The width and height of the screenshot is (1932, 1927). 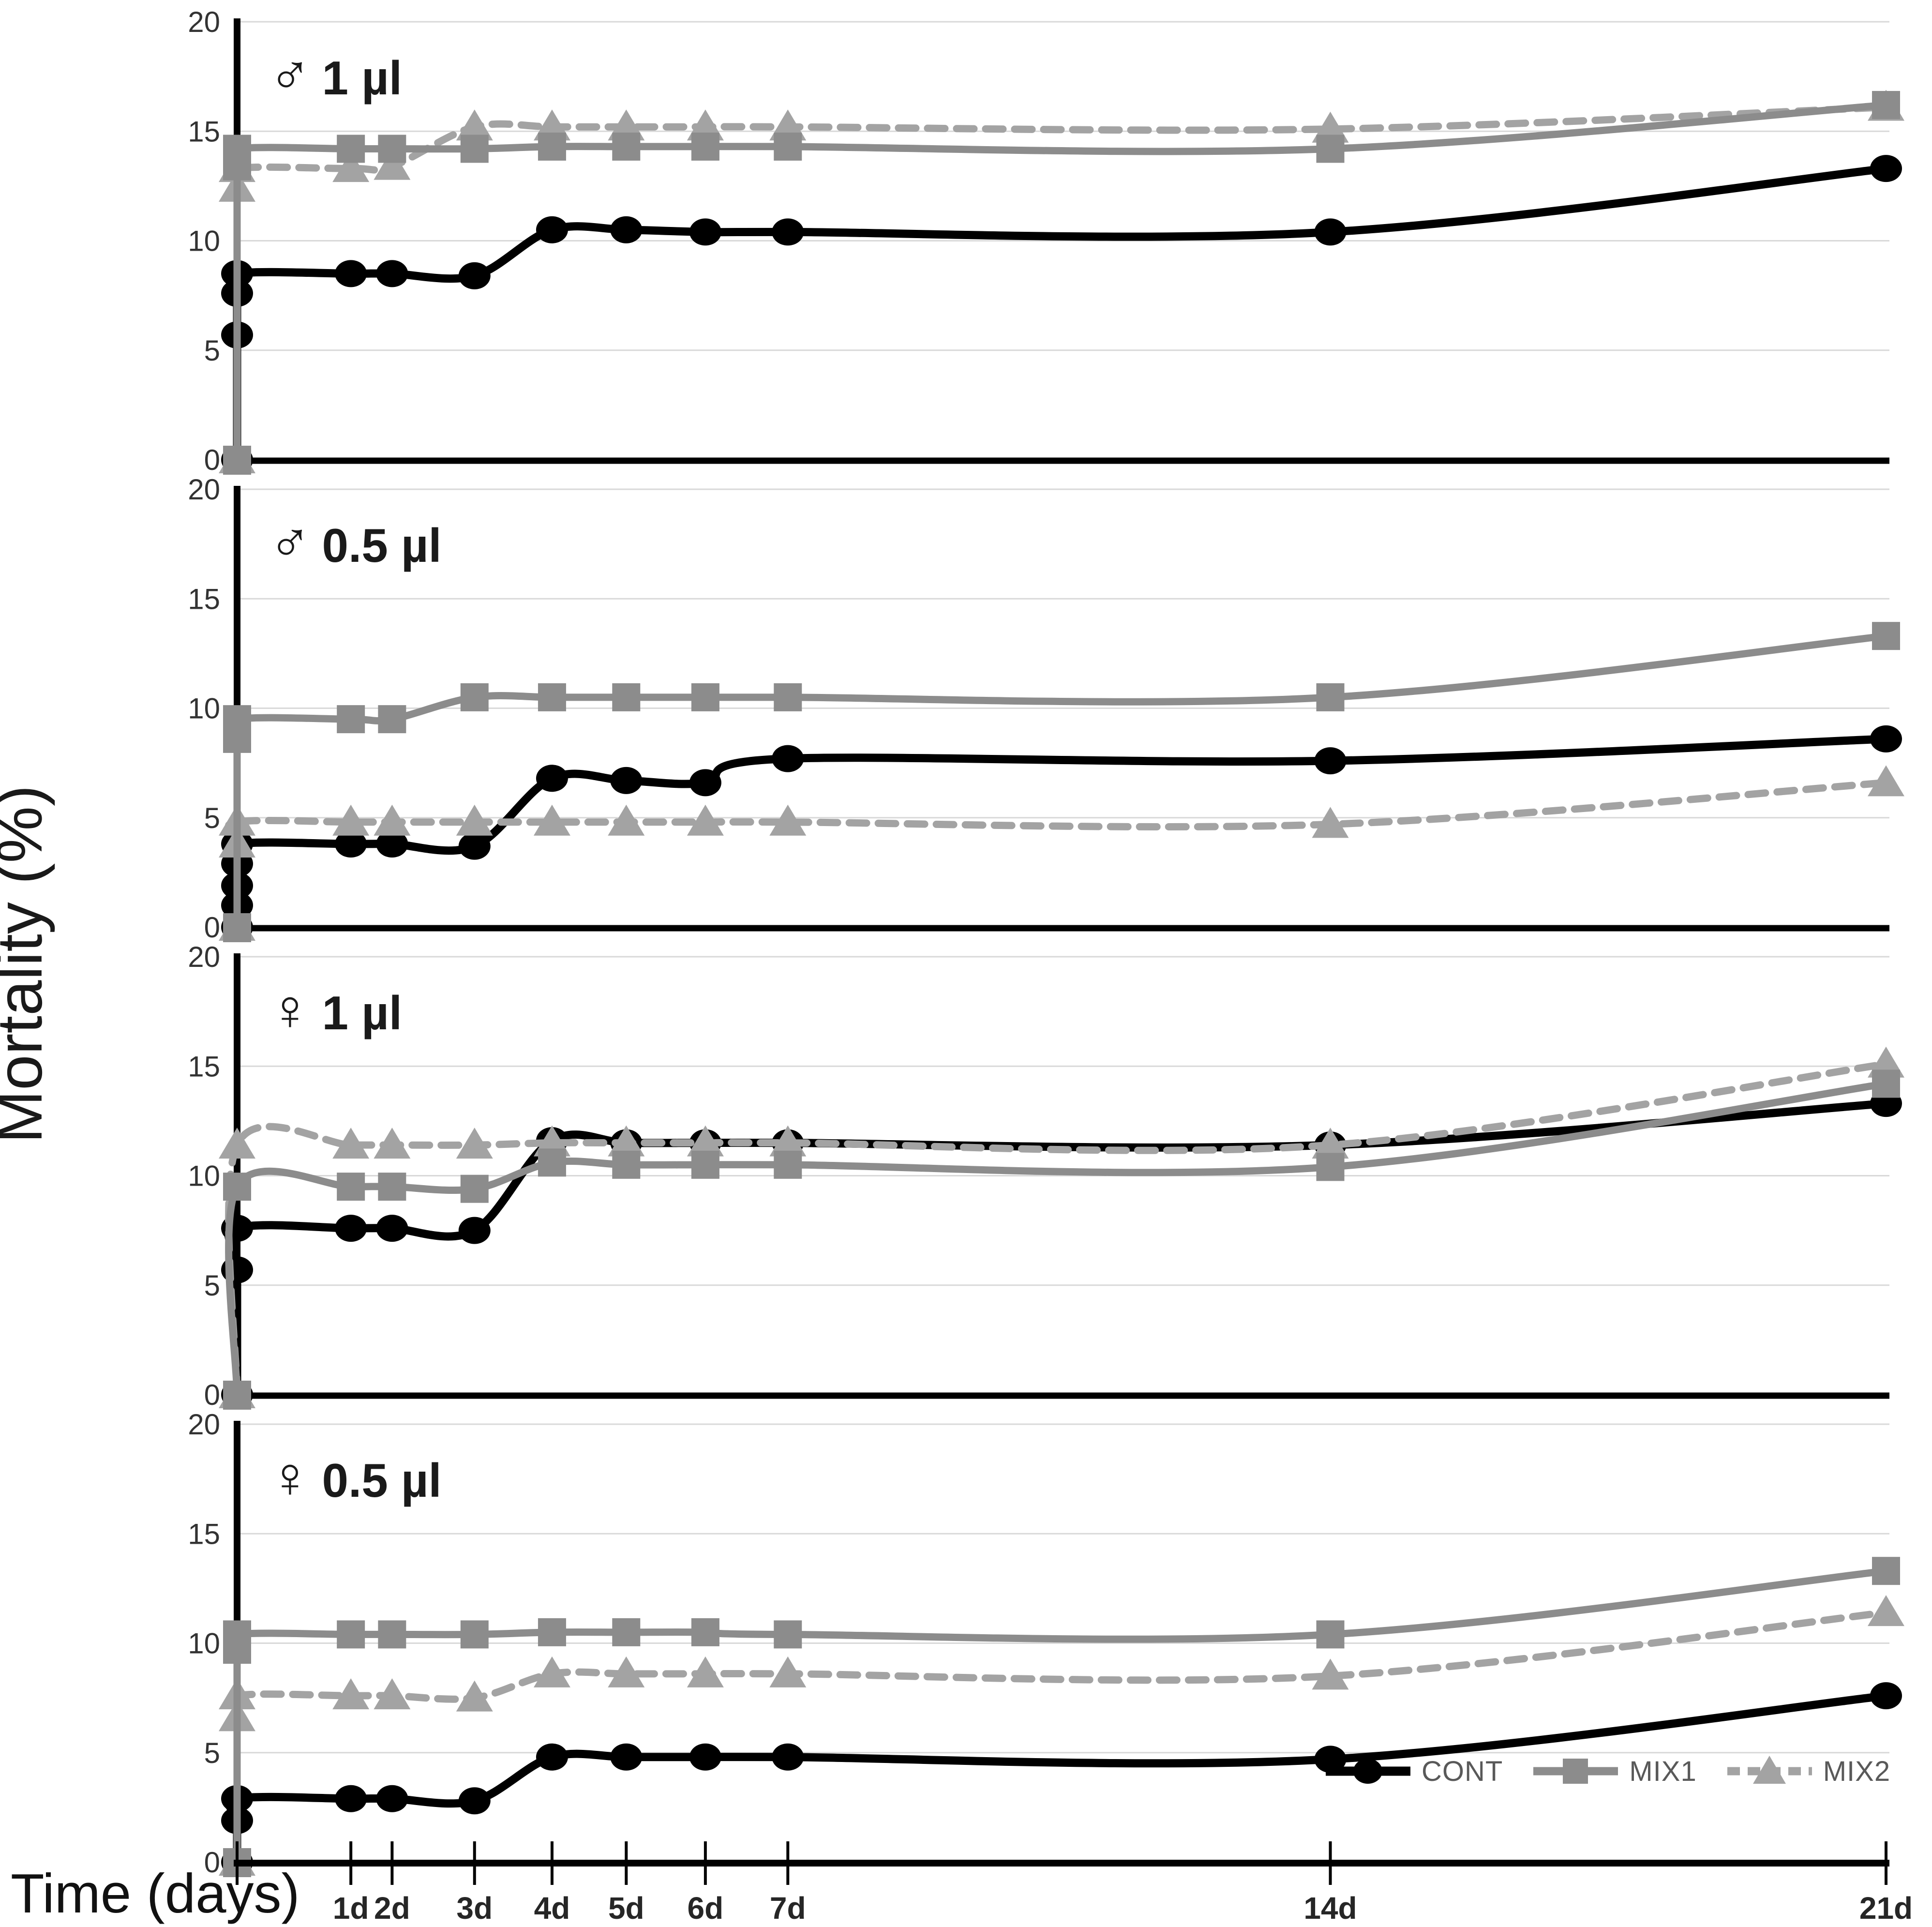 What do you see at coordinates (1462, 1771) in the screenshot?
I see `legend-label: CONT` at bounding box center [1462, 1771].